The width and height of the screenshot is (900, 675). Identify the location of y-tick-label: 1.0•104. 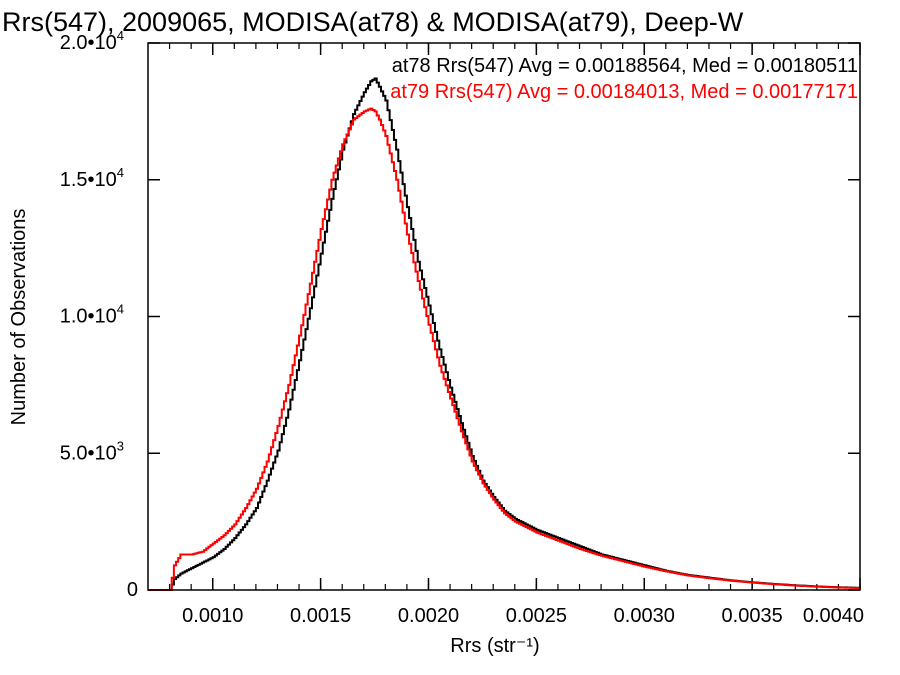
(92, 315).